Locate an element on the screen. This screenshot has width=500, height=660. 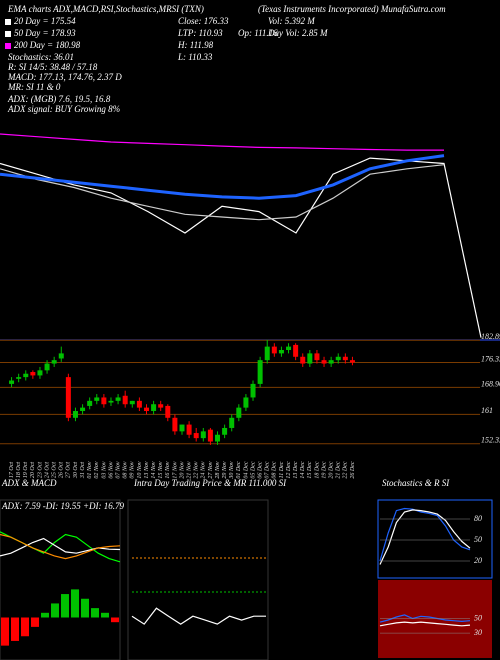
y-tick-label: 80 is located at coordinates (478, 518).